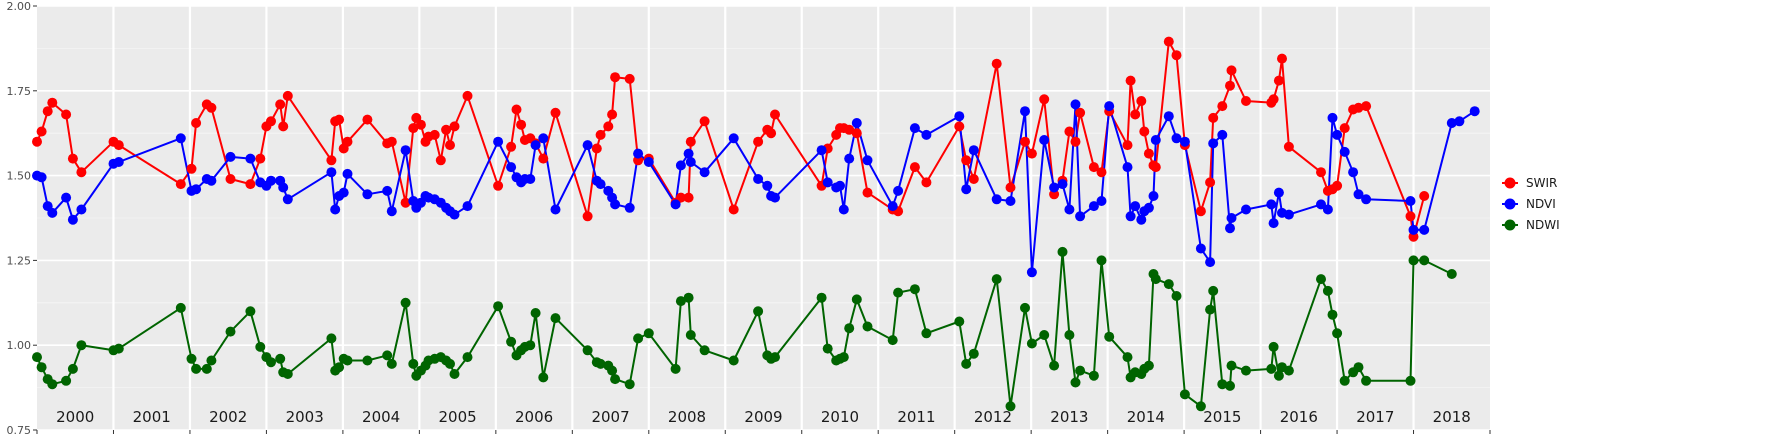  Describe the element at coordinates (1531, 204) in the screenshot. I see `legend: SWIR NDVI NDWI` at that location.